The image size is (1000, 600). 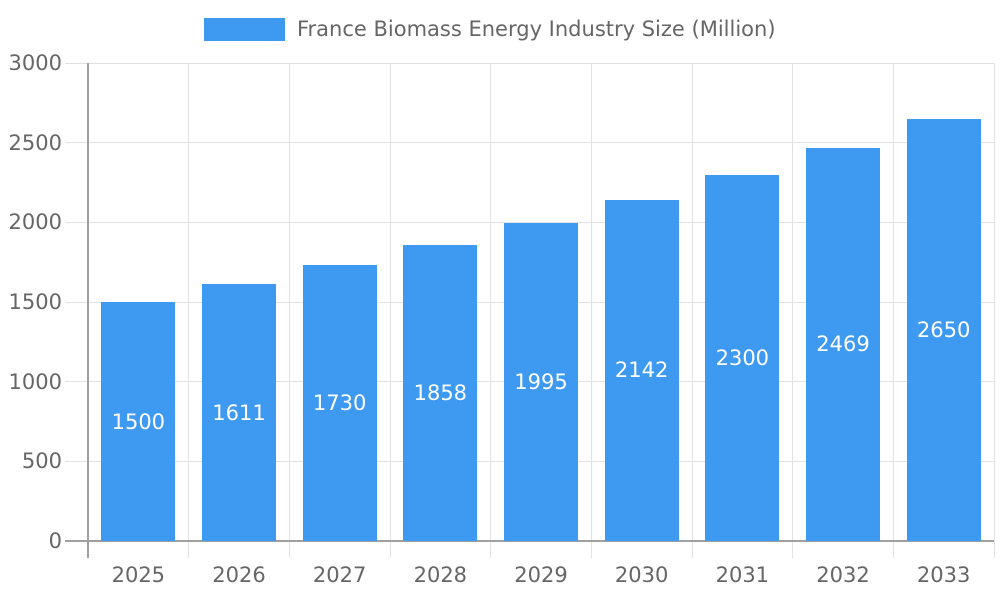 I want to click on y-axis-tick-label: 2000, so click(x=35, y=222).